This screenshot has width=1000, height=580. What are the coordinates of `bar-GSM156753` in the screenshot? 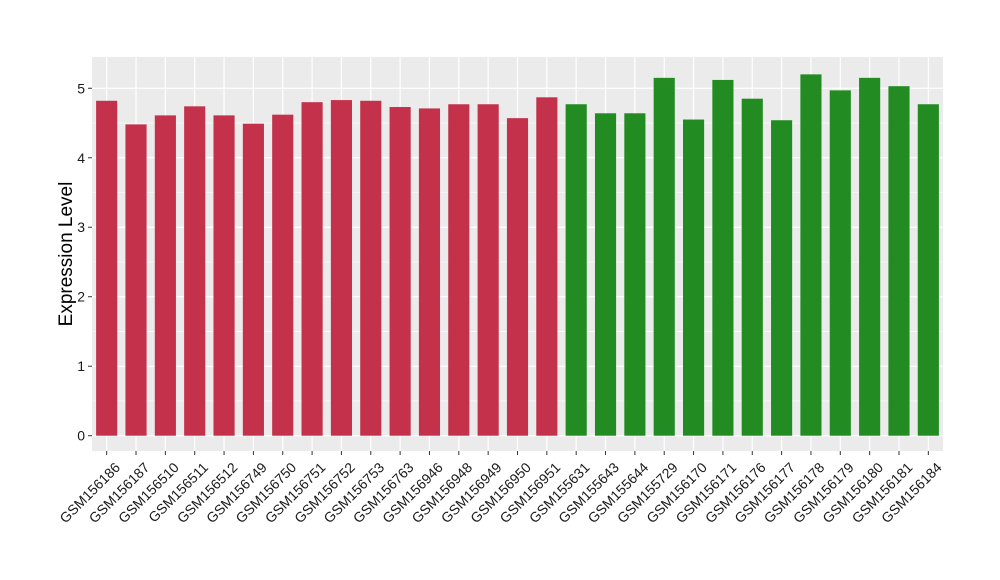 It's located at (371, 268).